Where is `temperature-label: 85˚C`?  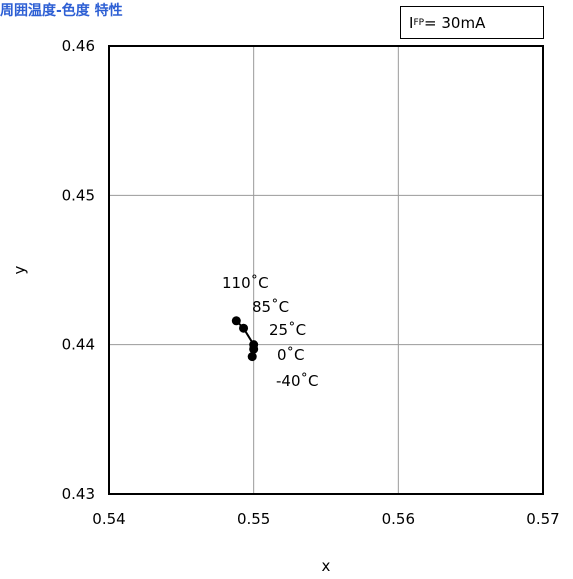
temperature-label: 85˚C is located at coordinates (270, 307).